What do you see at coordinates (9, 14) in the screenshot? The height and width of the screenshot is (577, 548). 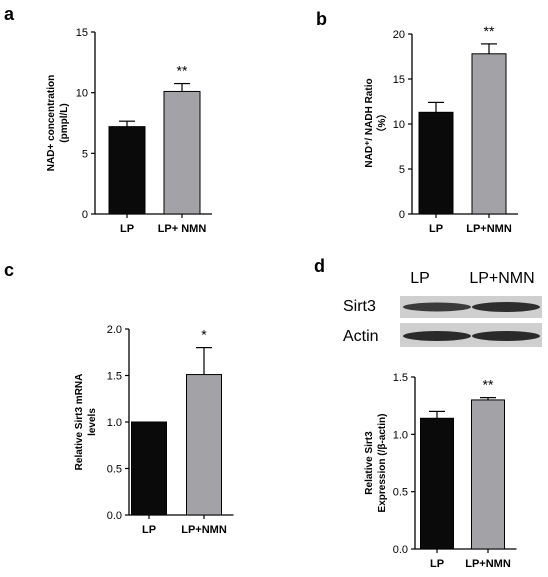 I see `panel-letter-a: a` at bounding box center [9, 14].